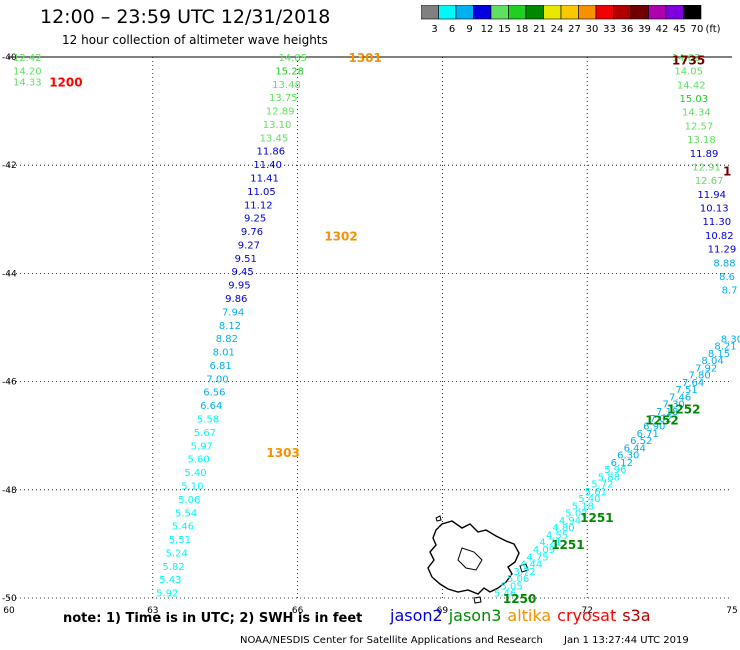 This screenshot has width=740, height=650. I want to click on pass-time-label: 1735, so click(688, 61).